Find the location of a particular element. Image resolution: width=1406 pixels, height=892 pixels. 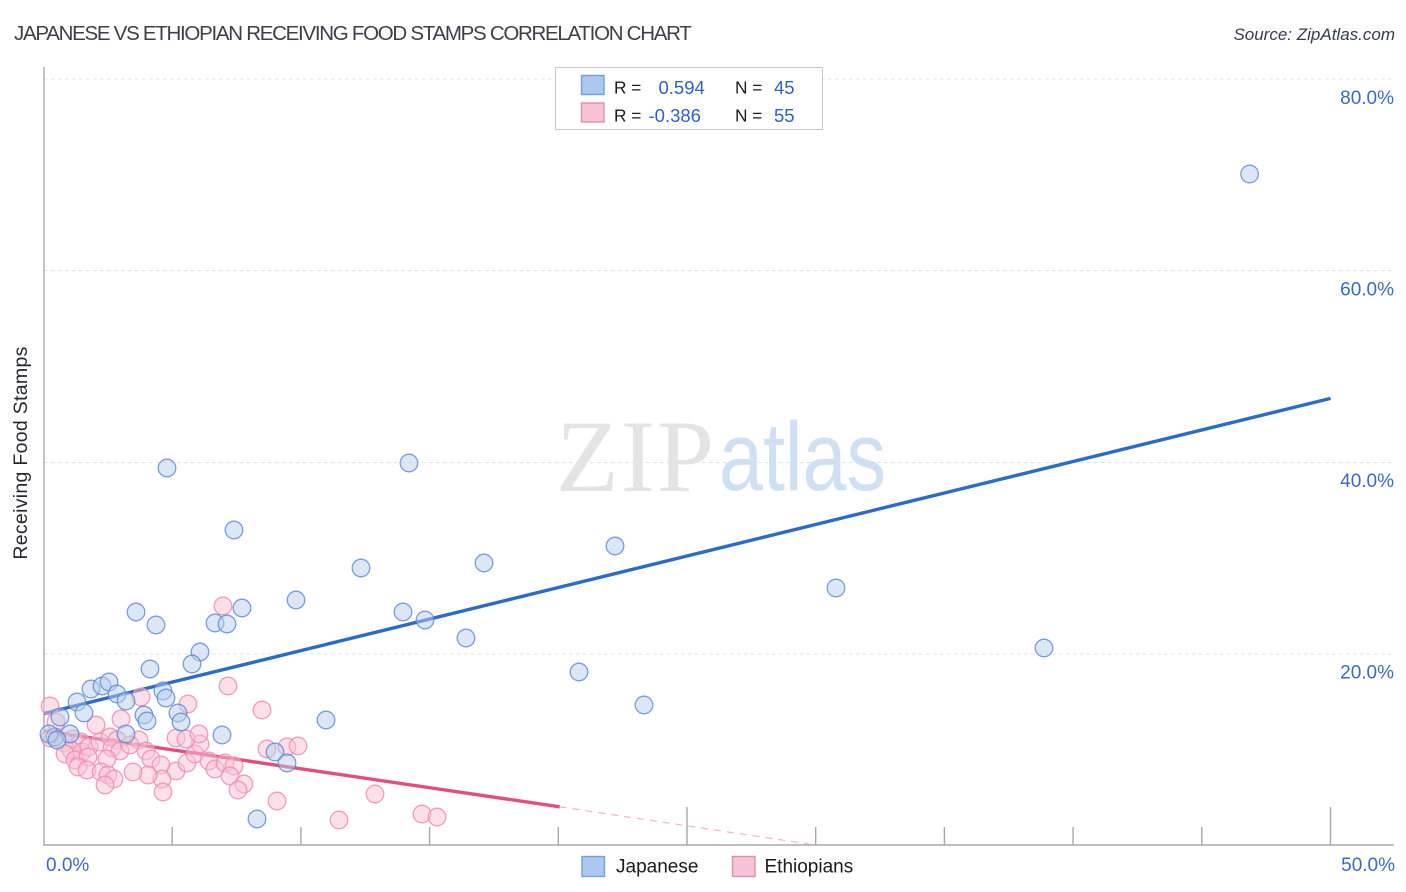

svg-text: 50.0% is located at coordinates (1368, 865).